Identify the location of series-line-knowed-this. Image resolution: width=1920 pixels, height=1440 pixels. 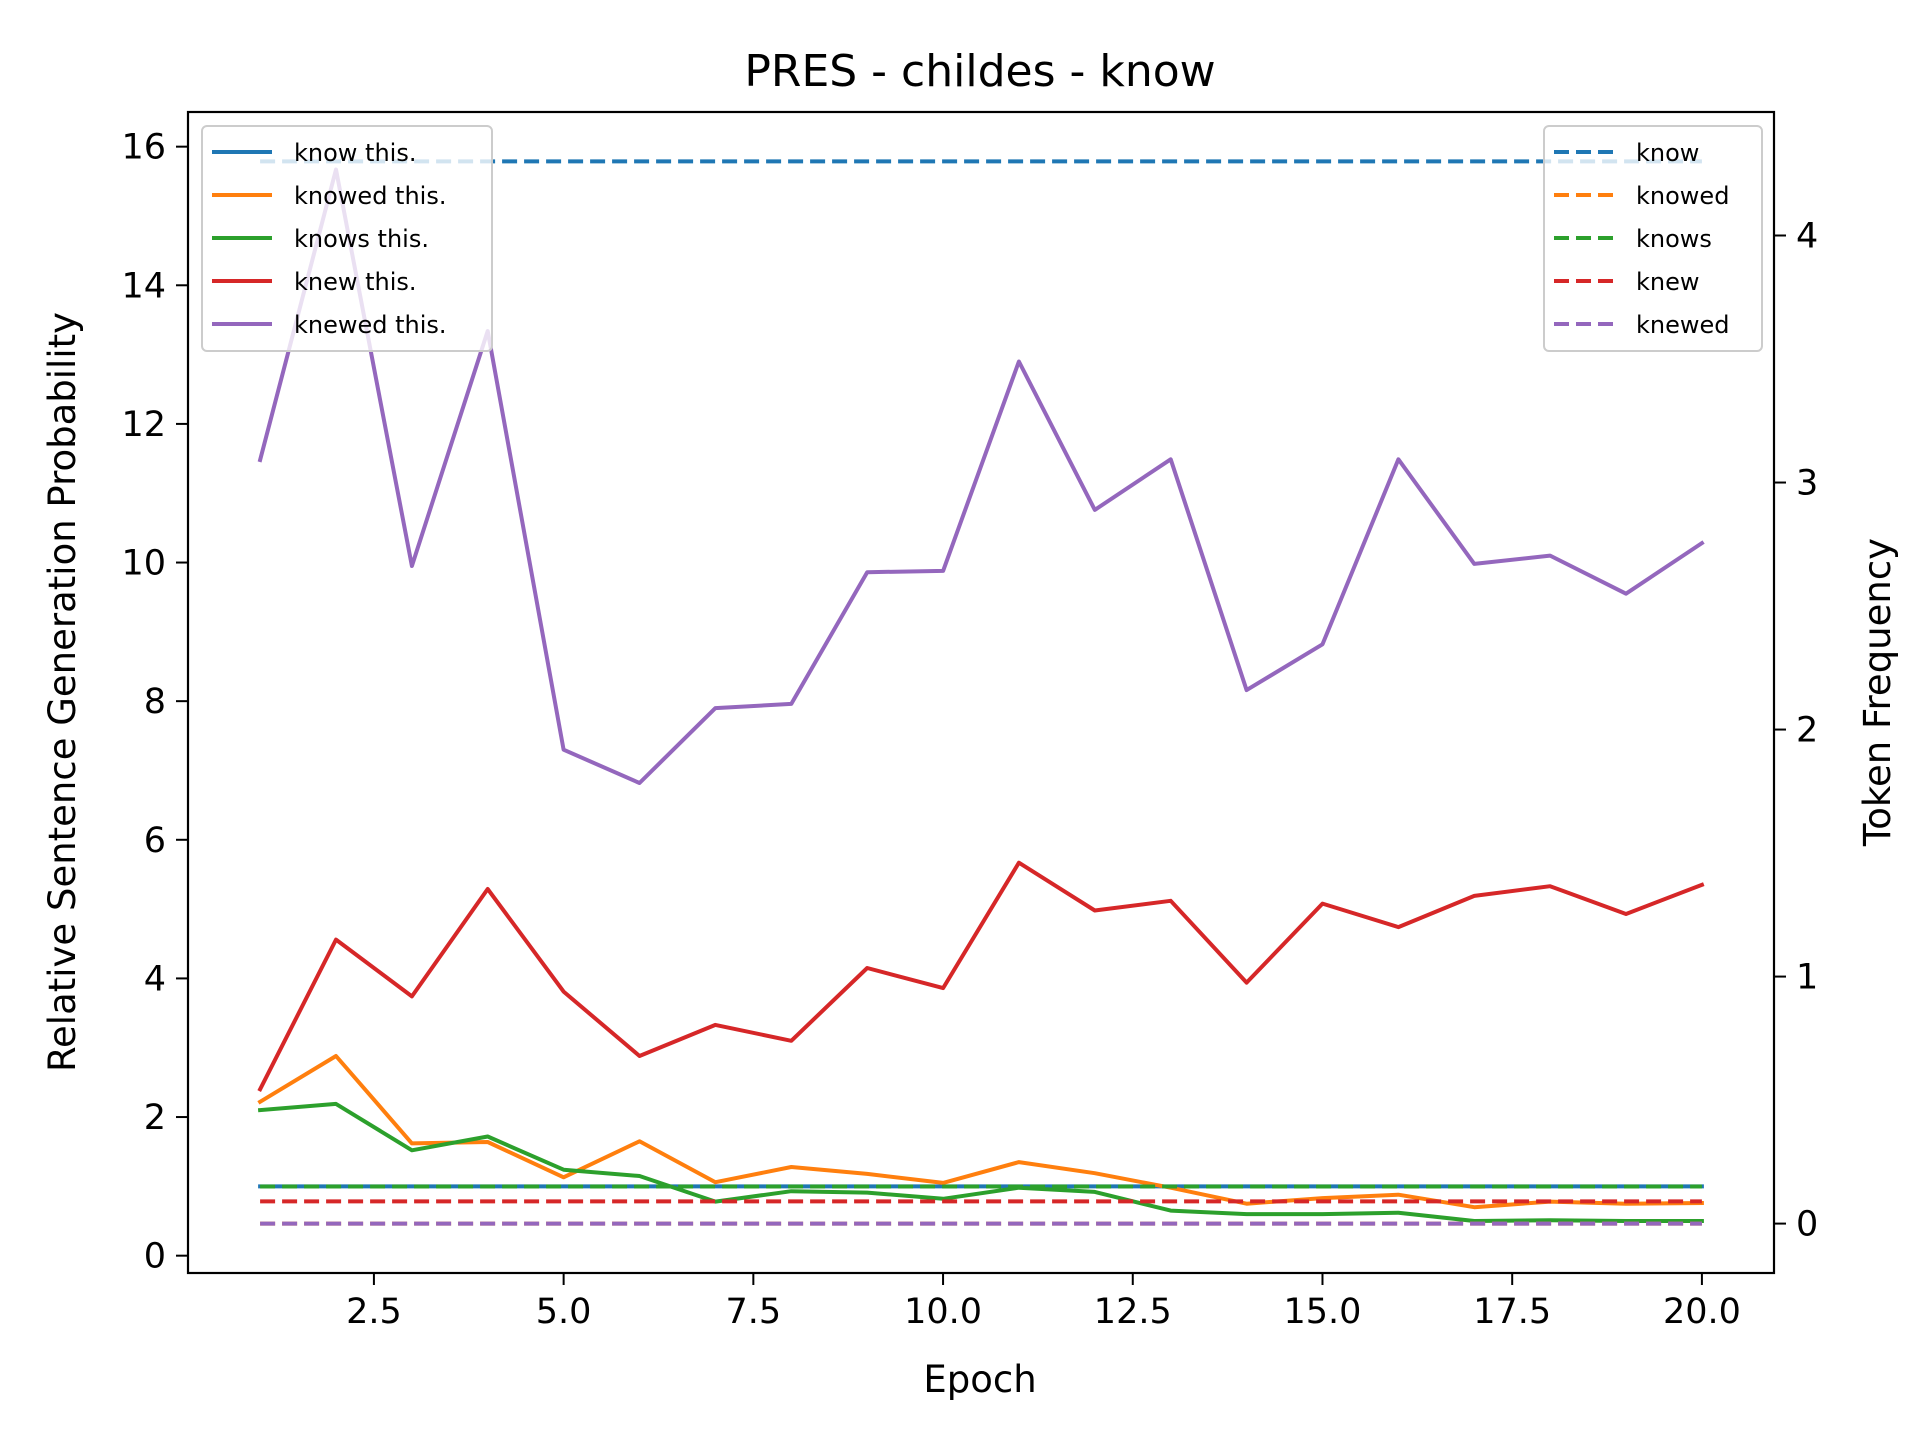
(980, 1132).